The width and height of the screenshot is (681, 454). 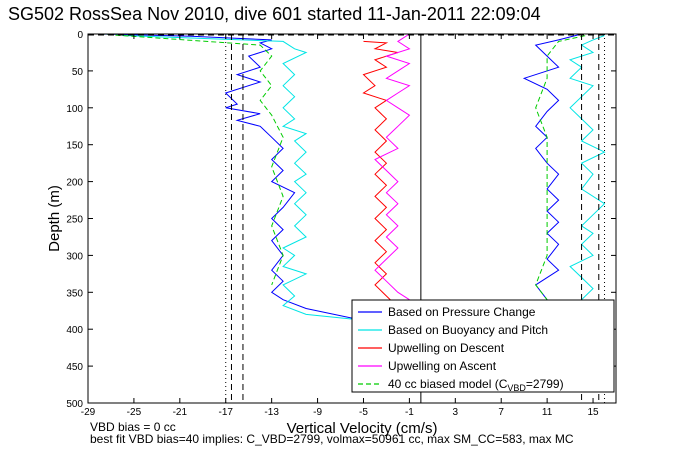 I want to click on legend-label: Based on Pressure Change, so click(x=462, y=312).